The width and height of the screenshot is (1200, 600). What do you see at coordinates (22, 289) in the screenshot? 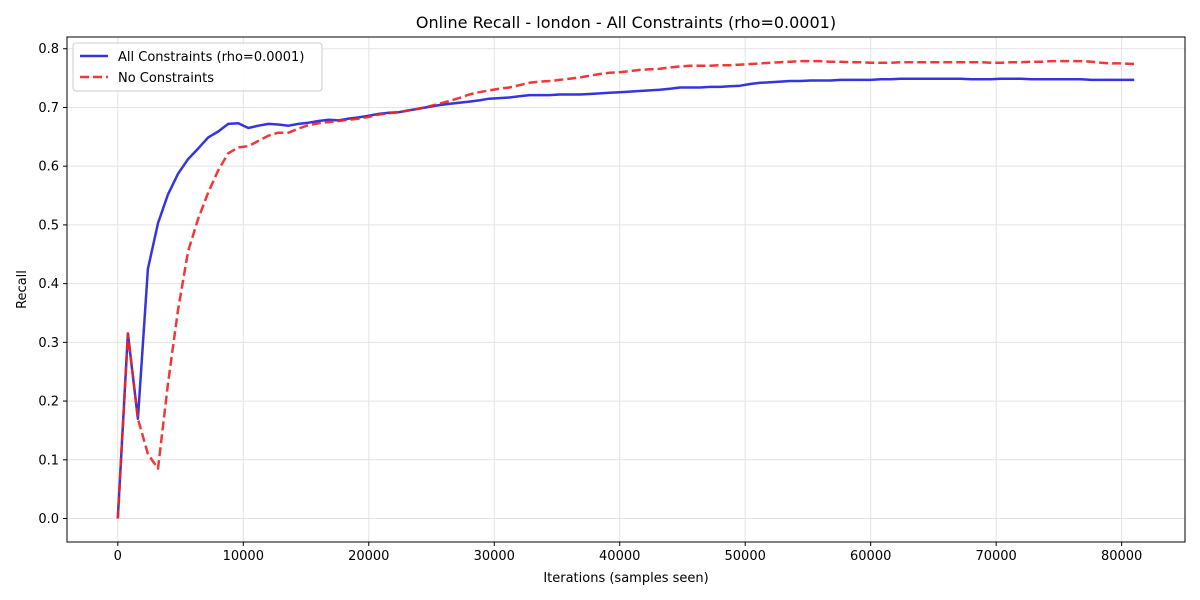
I see `y-axis-label: Recall` at bounding box center [22, 289].